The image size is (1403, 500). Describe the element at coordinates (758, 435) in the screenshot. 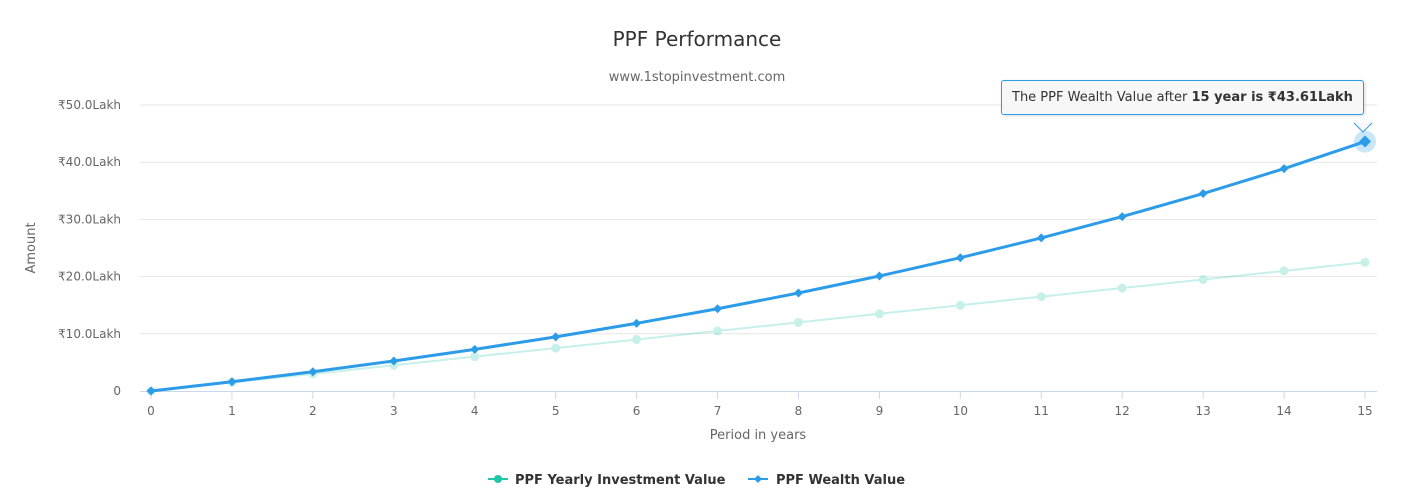

I see `x-axis-title: Period in years` at that location.